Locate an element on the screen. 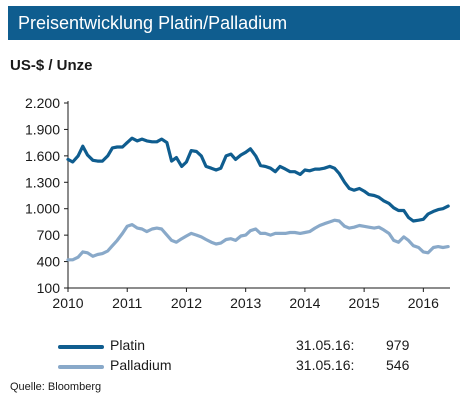  x-tick-label: 2013 is located at coordinates (245, 303).